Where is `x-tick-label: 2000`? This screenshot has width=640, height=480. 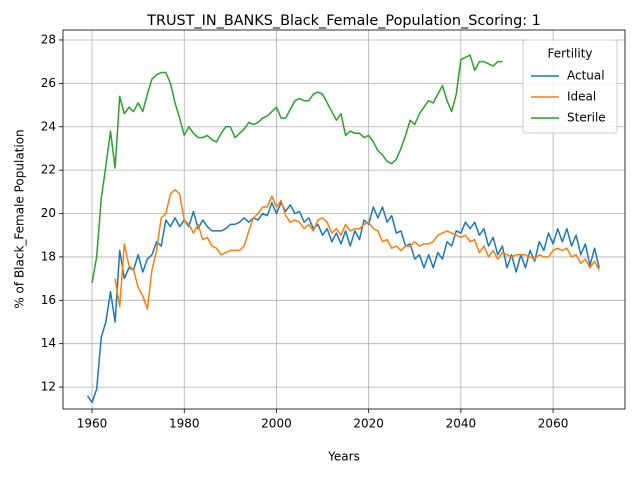
x-tick-label: 2000 is located at coordinates (276, 424).